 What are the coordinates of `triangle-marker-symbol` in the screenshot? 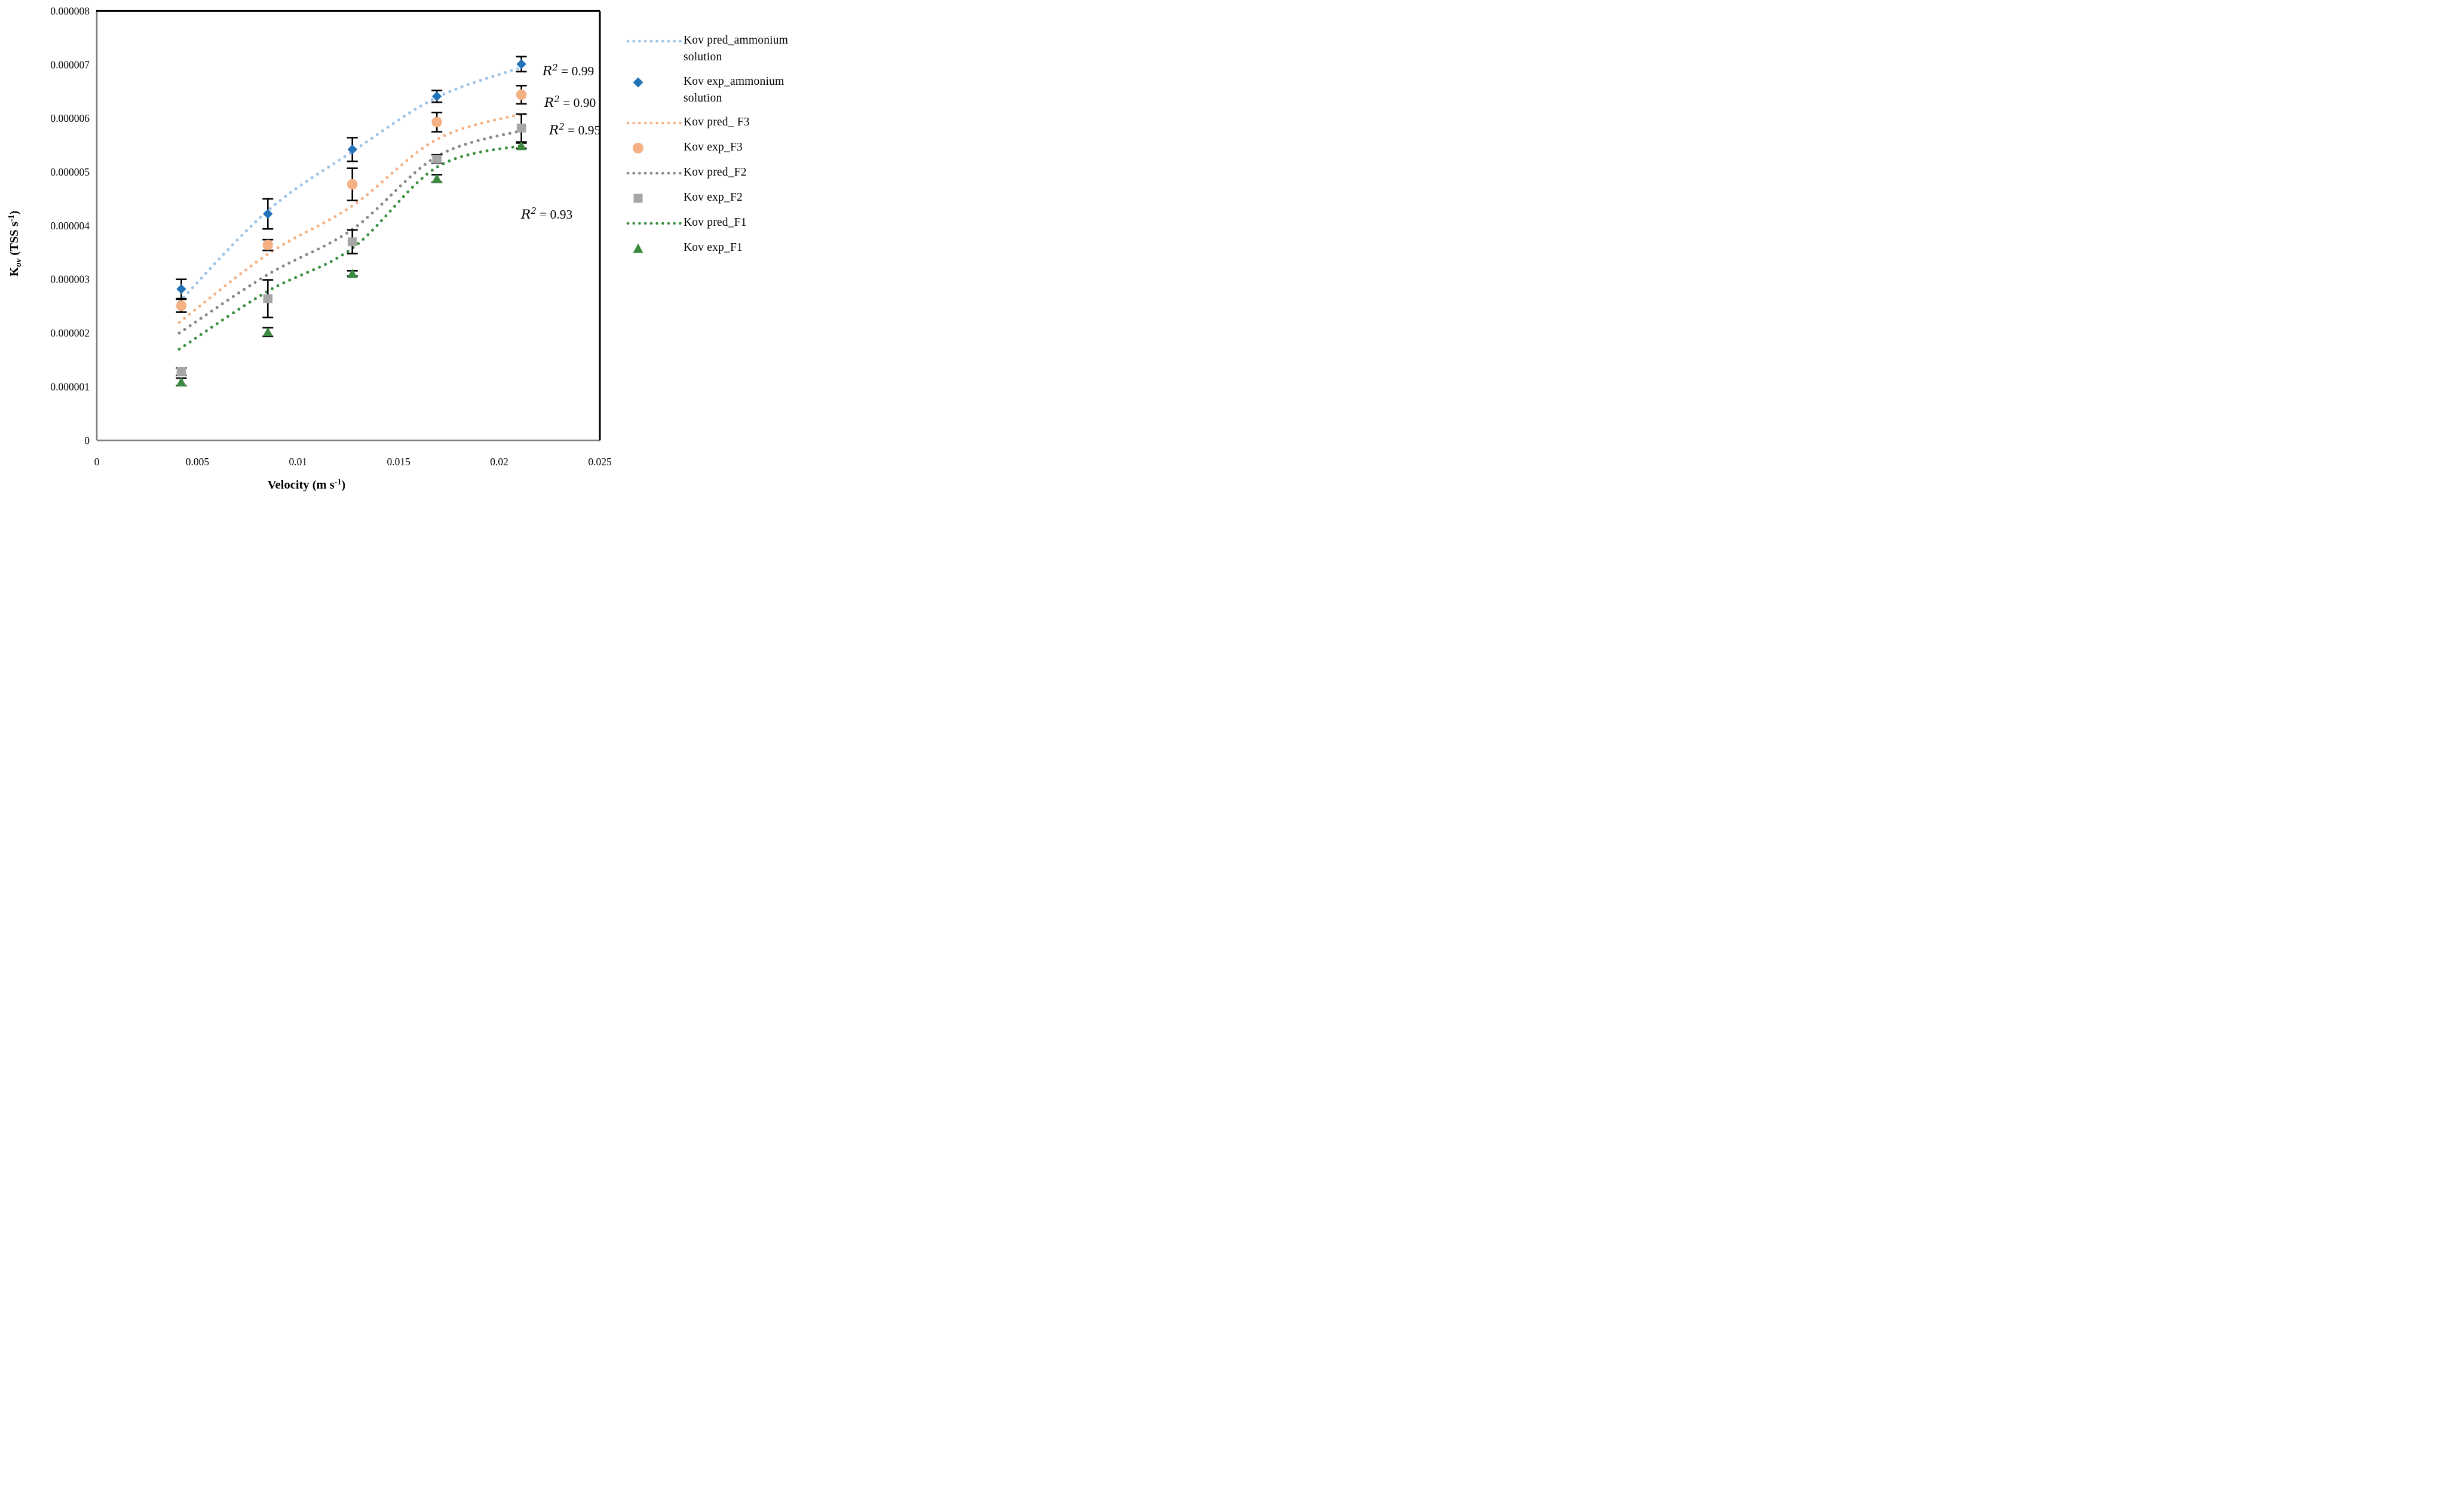 It's located at (638, 248).